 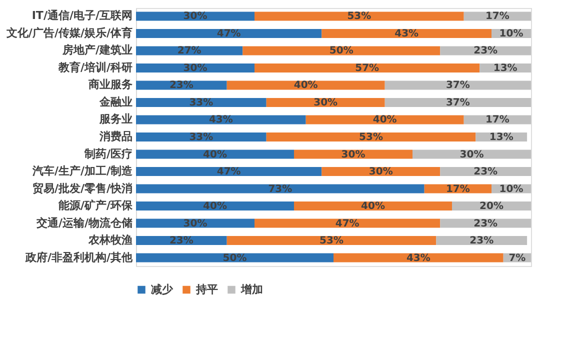 What do you see at coordinates (492, 206) in the screenshot?
I see `data-label: 20%` at bounding box center [492, 206].